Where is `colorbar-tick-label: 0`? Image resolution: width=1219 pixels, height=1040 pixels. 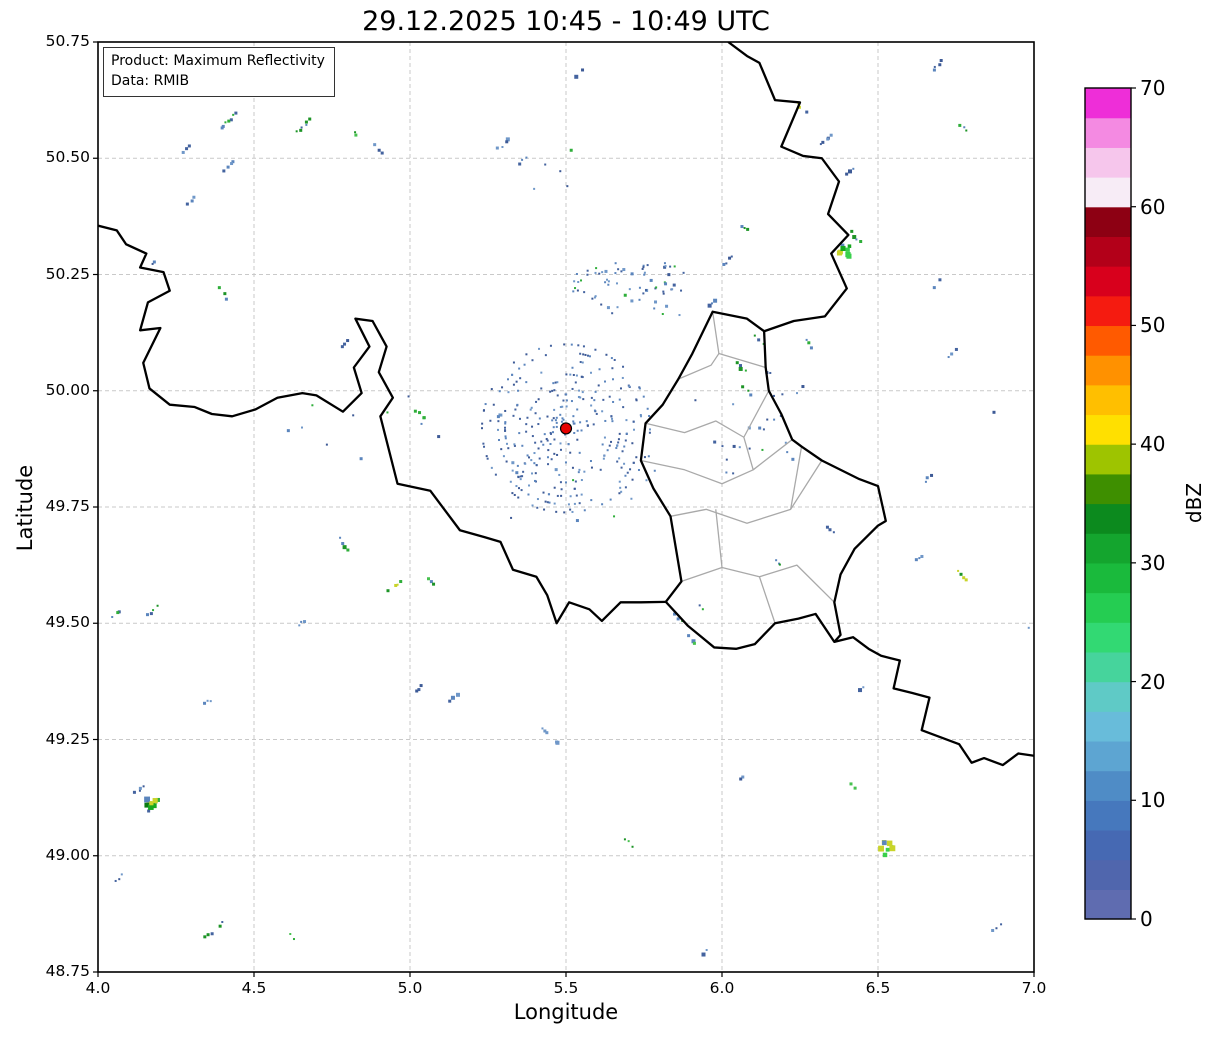 colorbar-tick-label: 0 is located at coordinates (1146, 919).